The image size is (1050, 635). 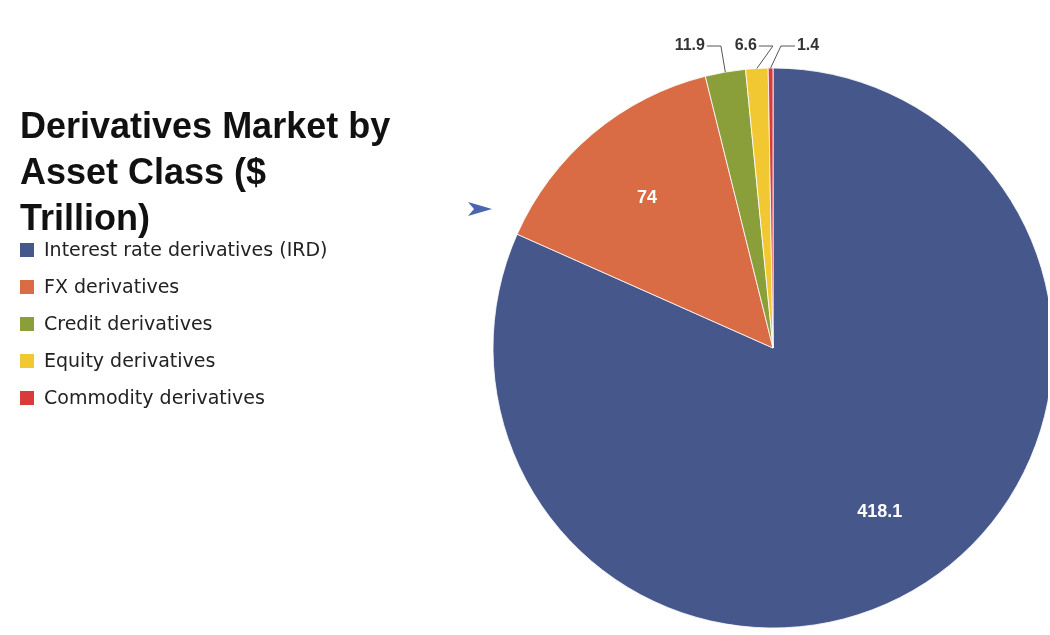 What do you see at coordinates (112, 285) in the screenshot?
I see `legend-label: FX derivatives` at bounding box center [112, 285].